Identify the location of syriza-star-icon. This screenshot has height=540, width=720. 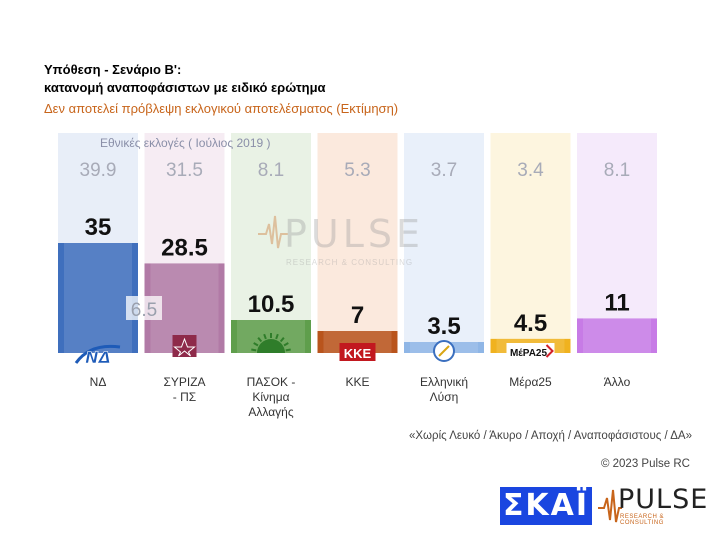
(184, 347).